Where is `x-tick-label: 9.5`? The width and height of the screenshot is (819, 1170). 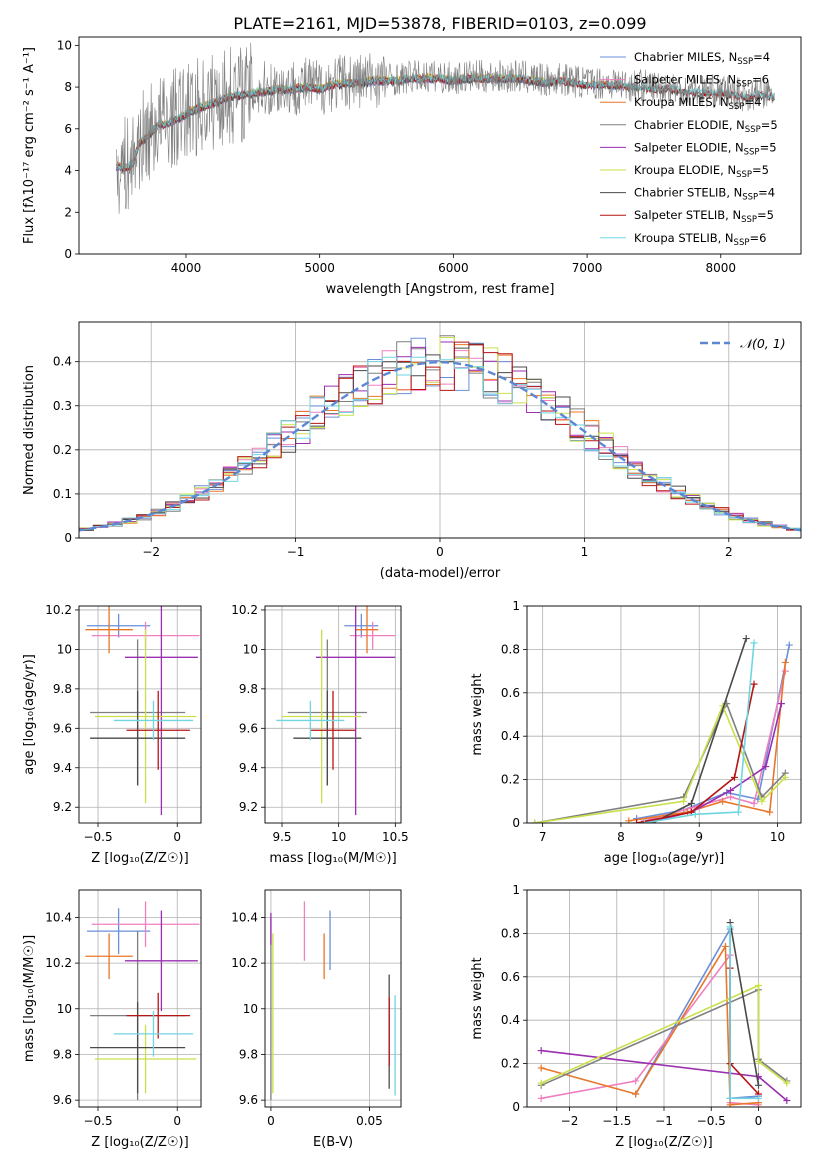 x-tick-label: 9.5 is located at coordinates (281, 837).